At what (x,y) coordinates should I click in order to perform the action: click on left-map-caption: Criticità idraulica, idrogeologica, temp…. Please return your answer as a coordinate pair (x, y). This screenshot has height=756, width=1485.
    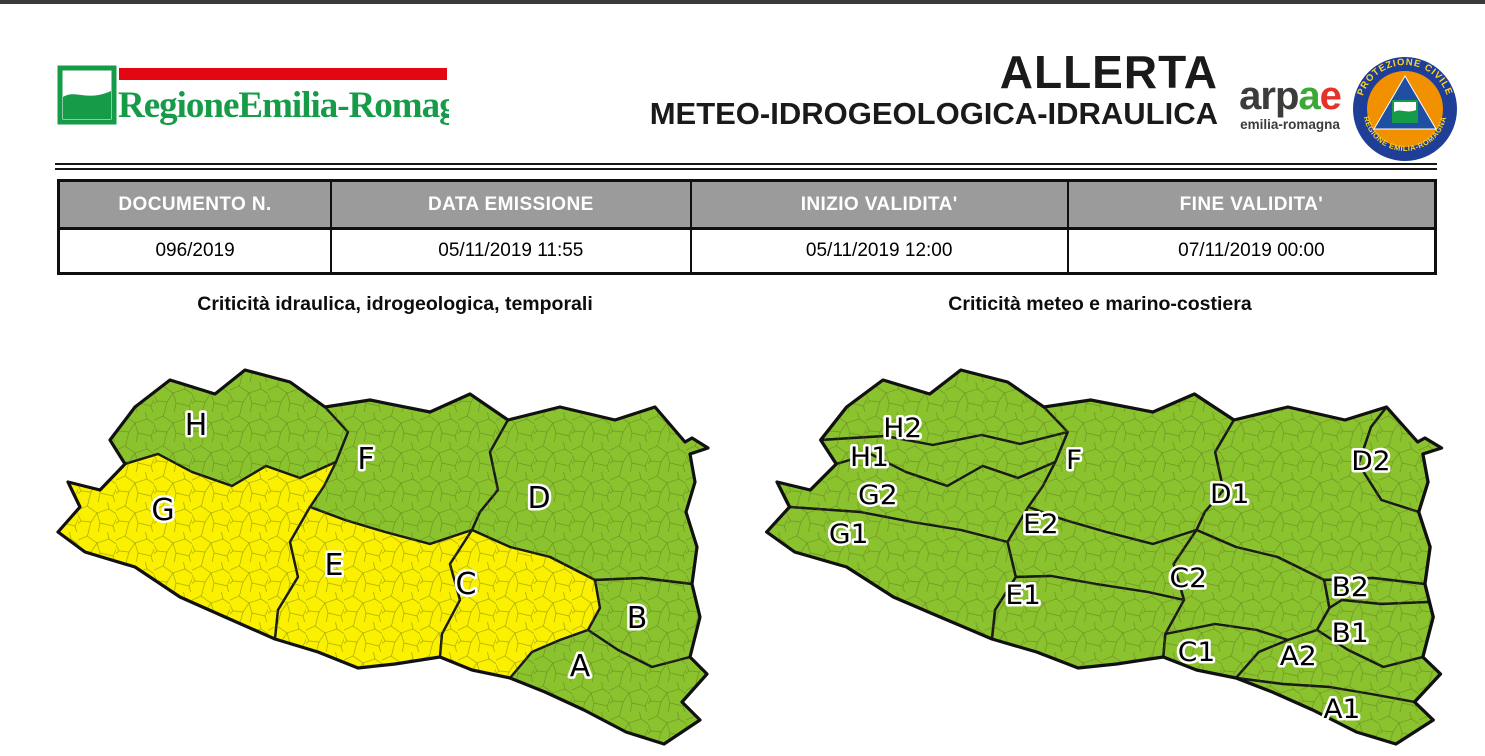
    Looking at the image, I should click on (395, 304).